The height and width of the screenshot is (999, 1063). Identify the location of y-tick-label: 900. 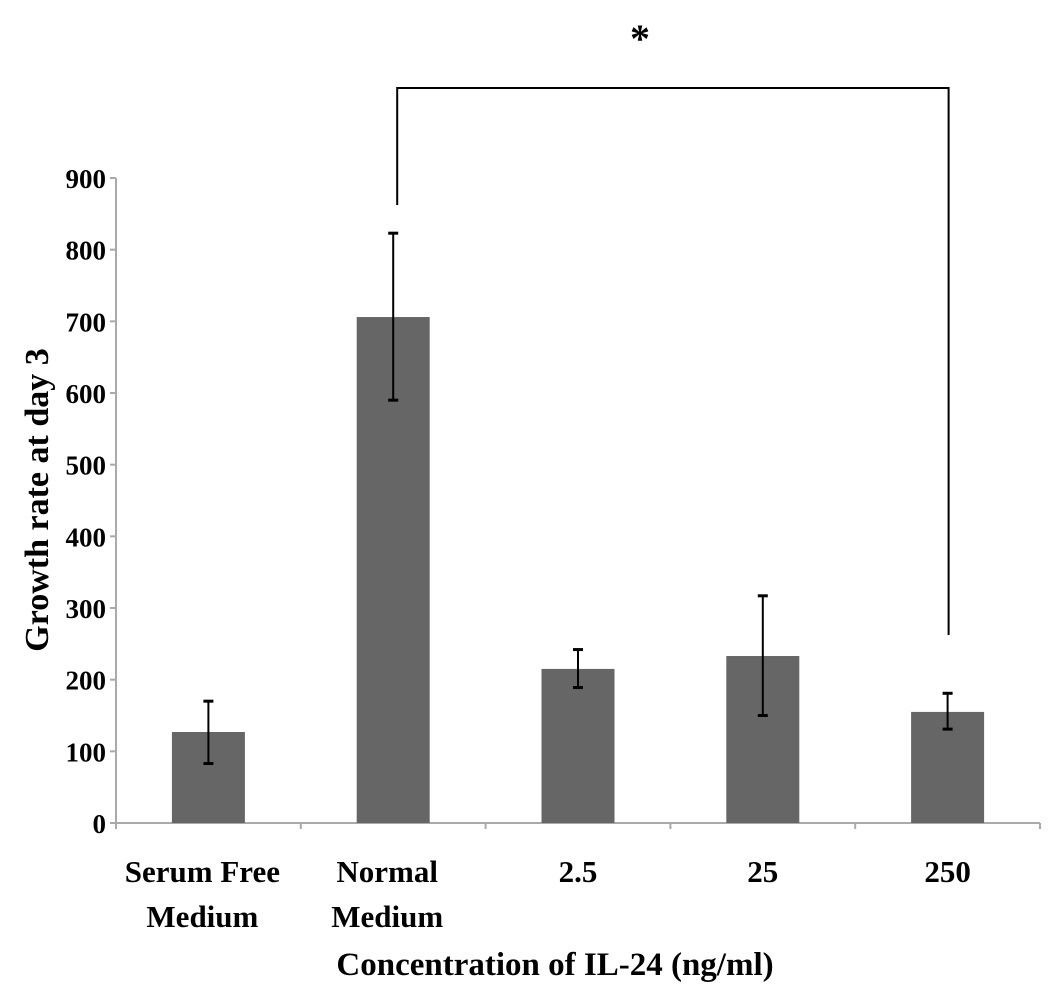
(86, 179).